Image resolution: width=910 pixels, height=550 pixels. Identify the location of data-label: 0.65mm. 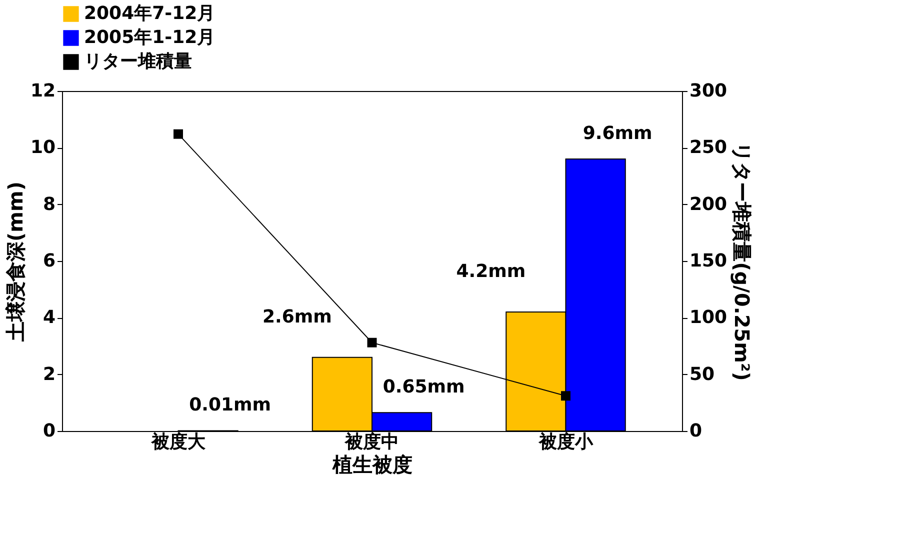
(423, 387).